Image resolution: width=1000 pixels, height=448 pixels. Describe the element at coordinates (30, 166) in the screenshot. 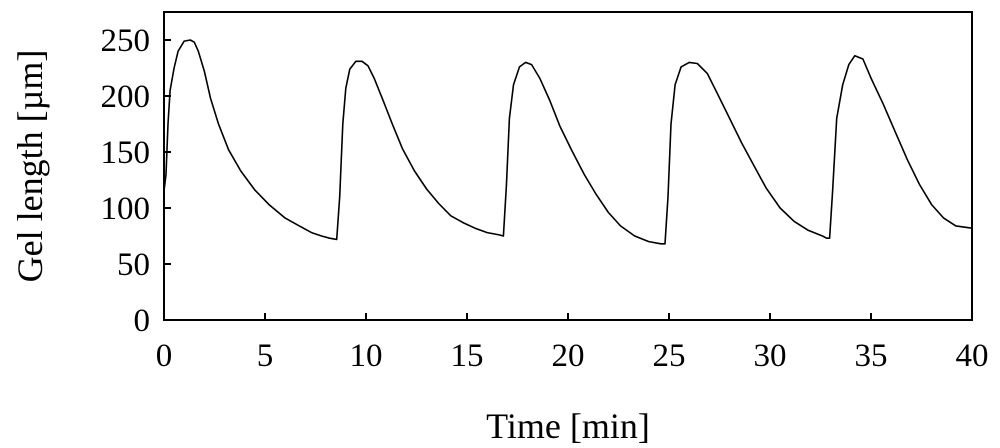

I see `y-axis-label: Gel length [µm]` at that location.